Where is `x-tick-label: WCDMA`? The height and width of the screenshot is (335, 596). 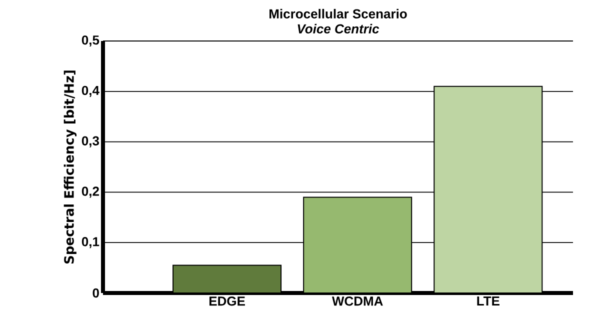
x-tick-label: WCDMA is located at coordinates (357, 301).